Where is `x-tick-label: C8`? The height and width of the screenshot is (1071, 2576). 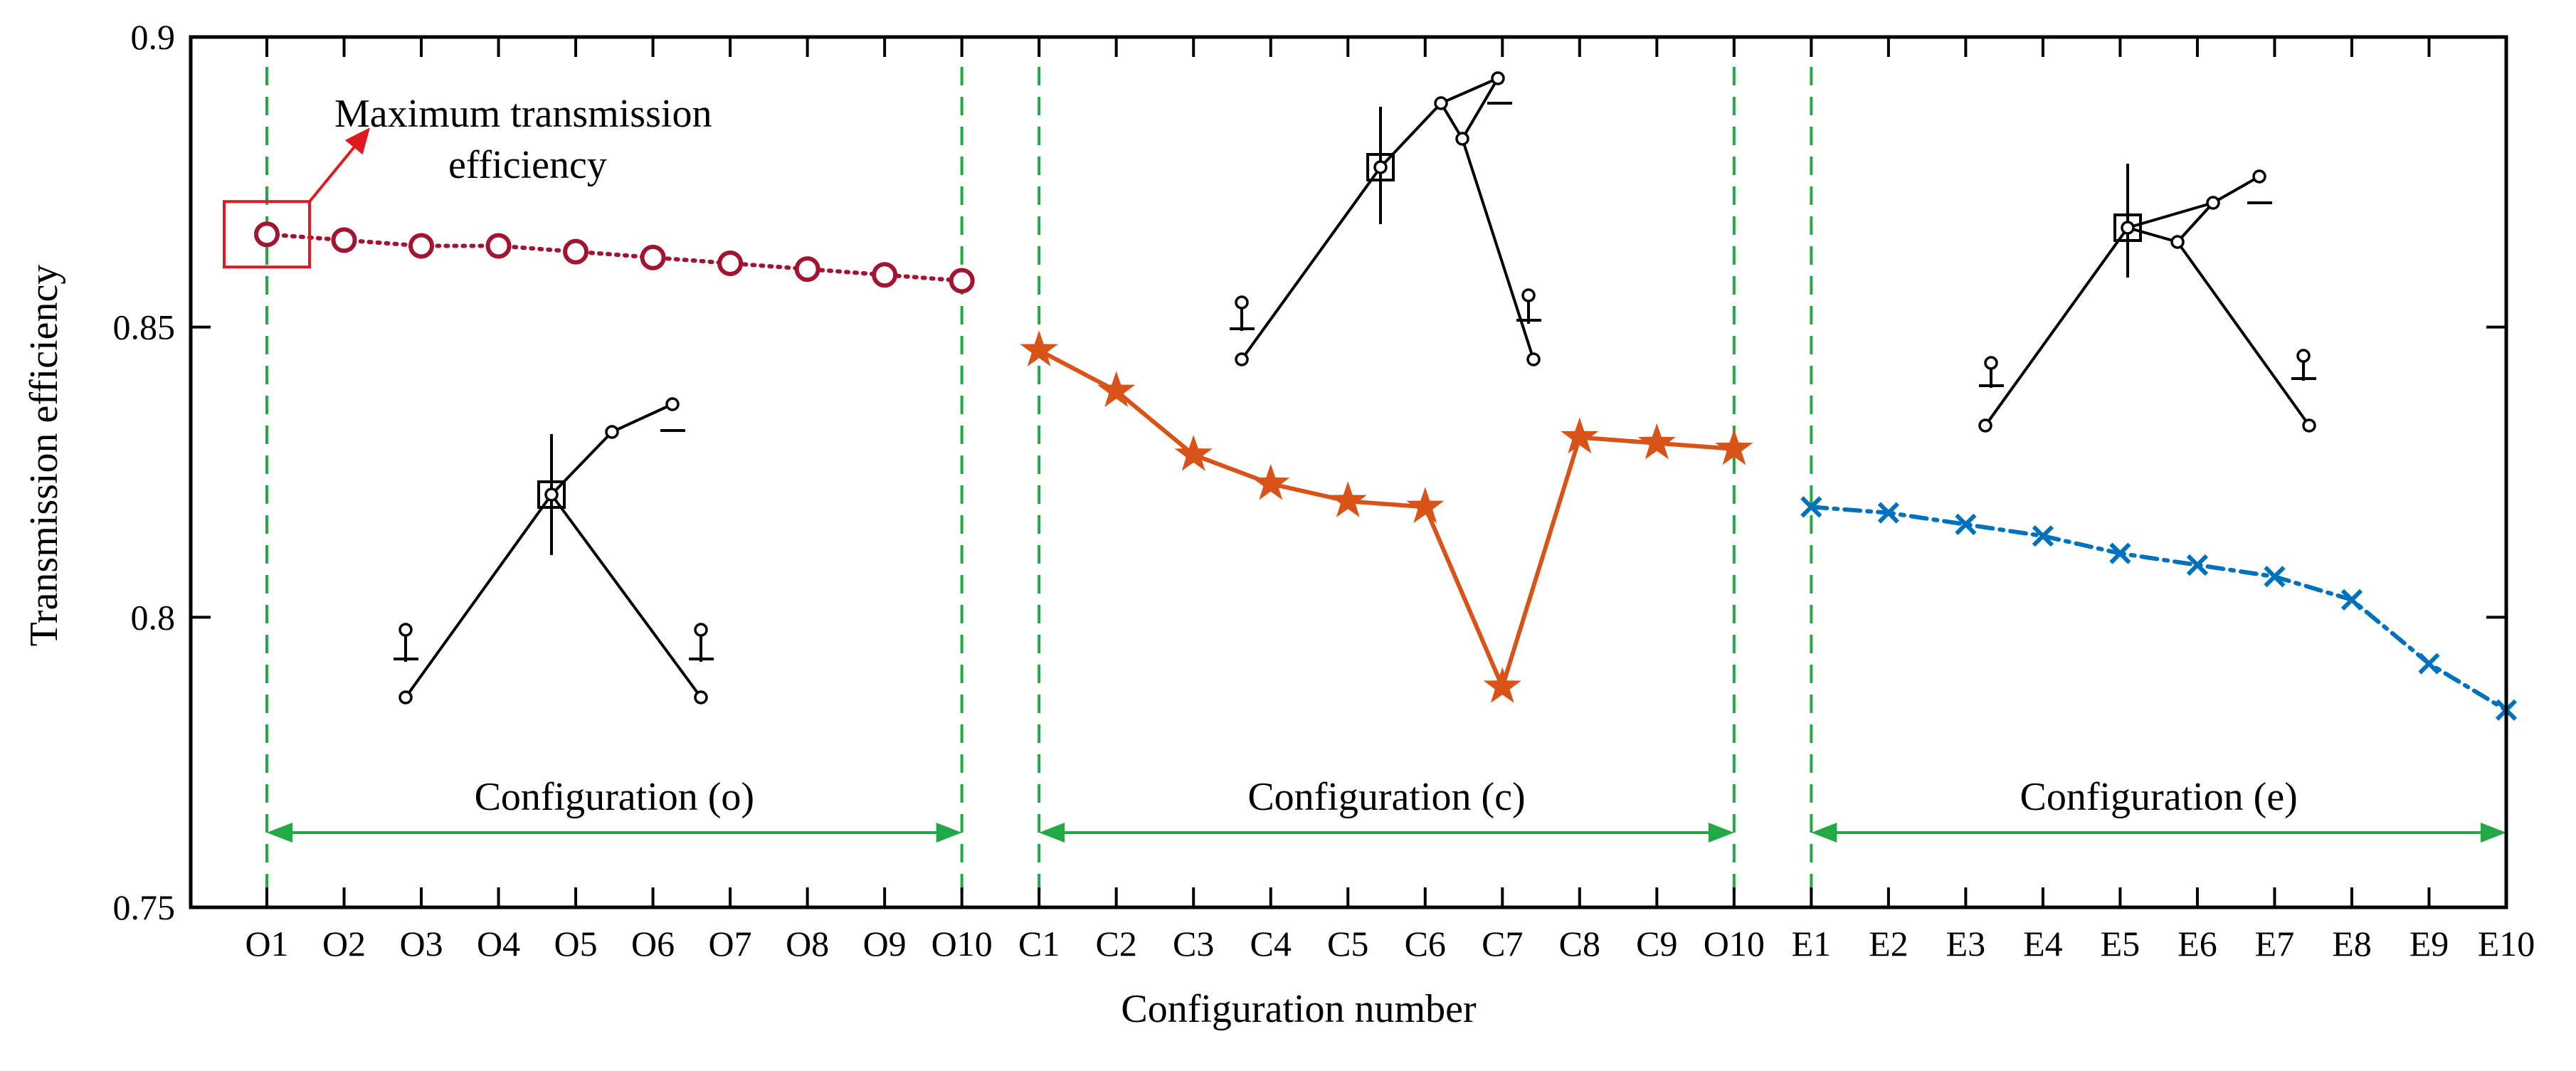
x-tick-label: C8 is located at coordinates (1579, 944).